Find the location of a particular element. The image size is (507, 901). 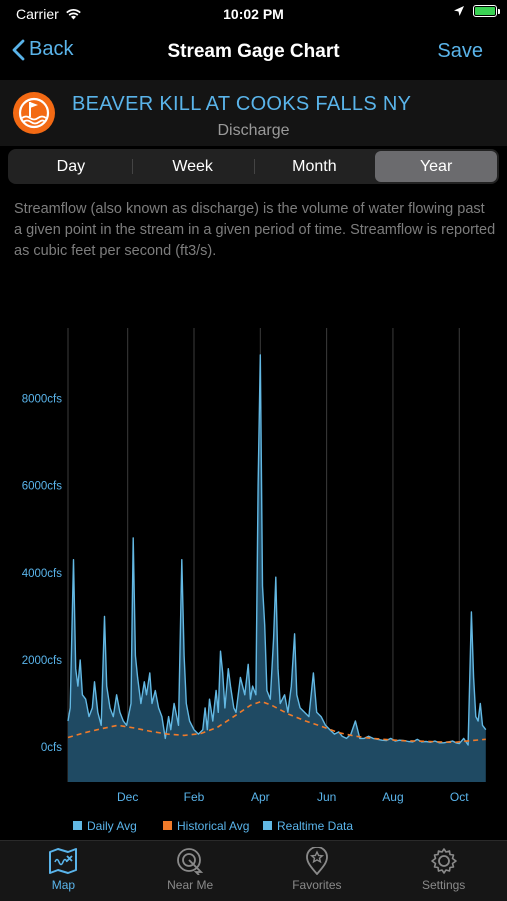

tab-near-me-label: Near Me is located at coordinates (190, 885).